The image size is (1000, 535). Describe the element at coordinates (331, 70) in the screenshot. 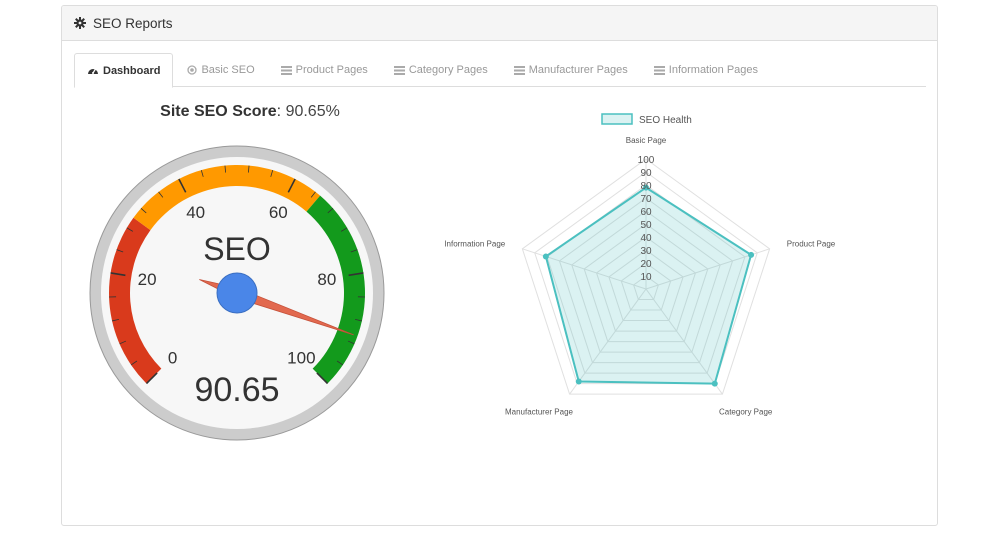

I see `tab-label: Product Pages` at that location.